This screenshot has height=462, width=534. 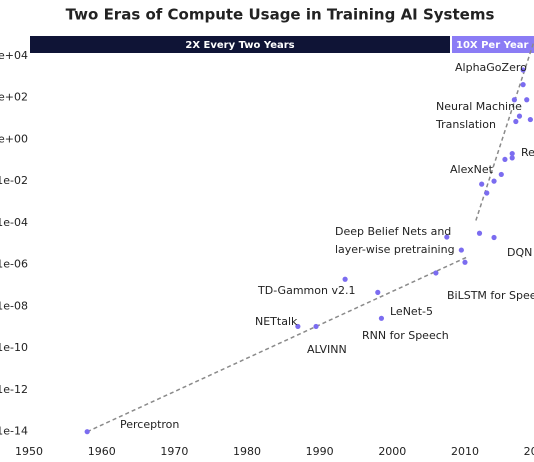 I want to click on annotation: NETtalk, so click(x=276, y=321).